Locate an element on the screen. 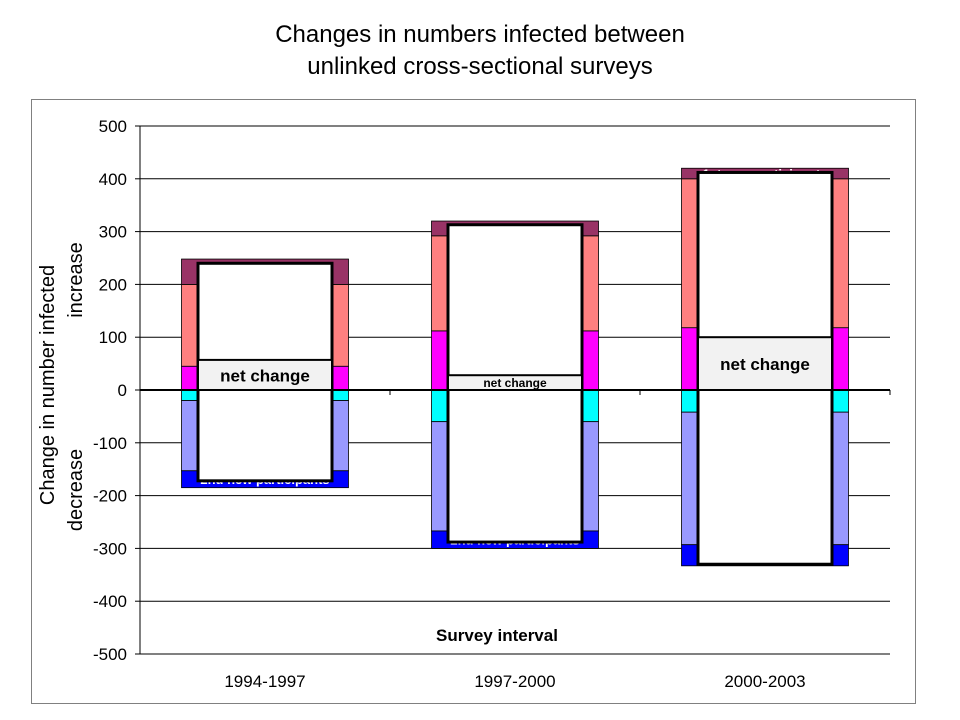 The height and width of the screenshot is (720, 960). y-tick-label: -300 is located at coordinates (110, 548).